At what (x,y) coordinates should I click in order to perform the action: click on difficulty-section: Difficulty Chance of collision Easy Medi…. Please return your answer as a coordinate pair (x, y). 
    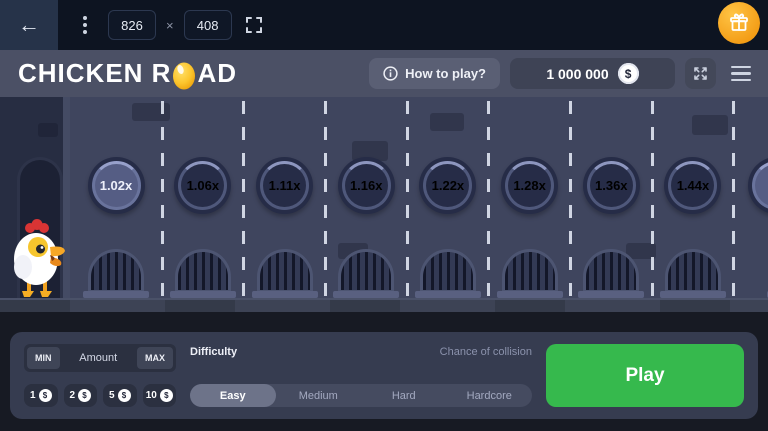
    Looking at the image, I should click on (361, 375).